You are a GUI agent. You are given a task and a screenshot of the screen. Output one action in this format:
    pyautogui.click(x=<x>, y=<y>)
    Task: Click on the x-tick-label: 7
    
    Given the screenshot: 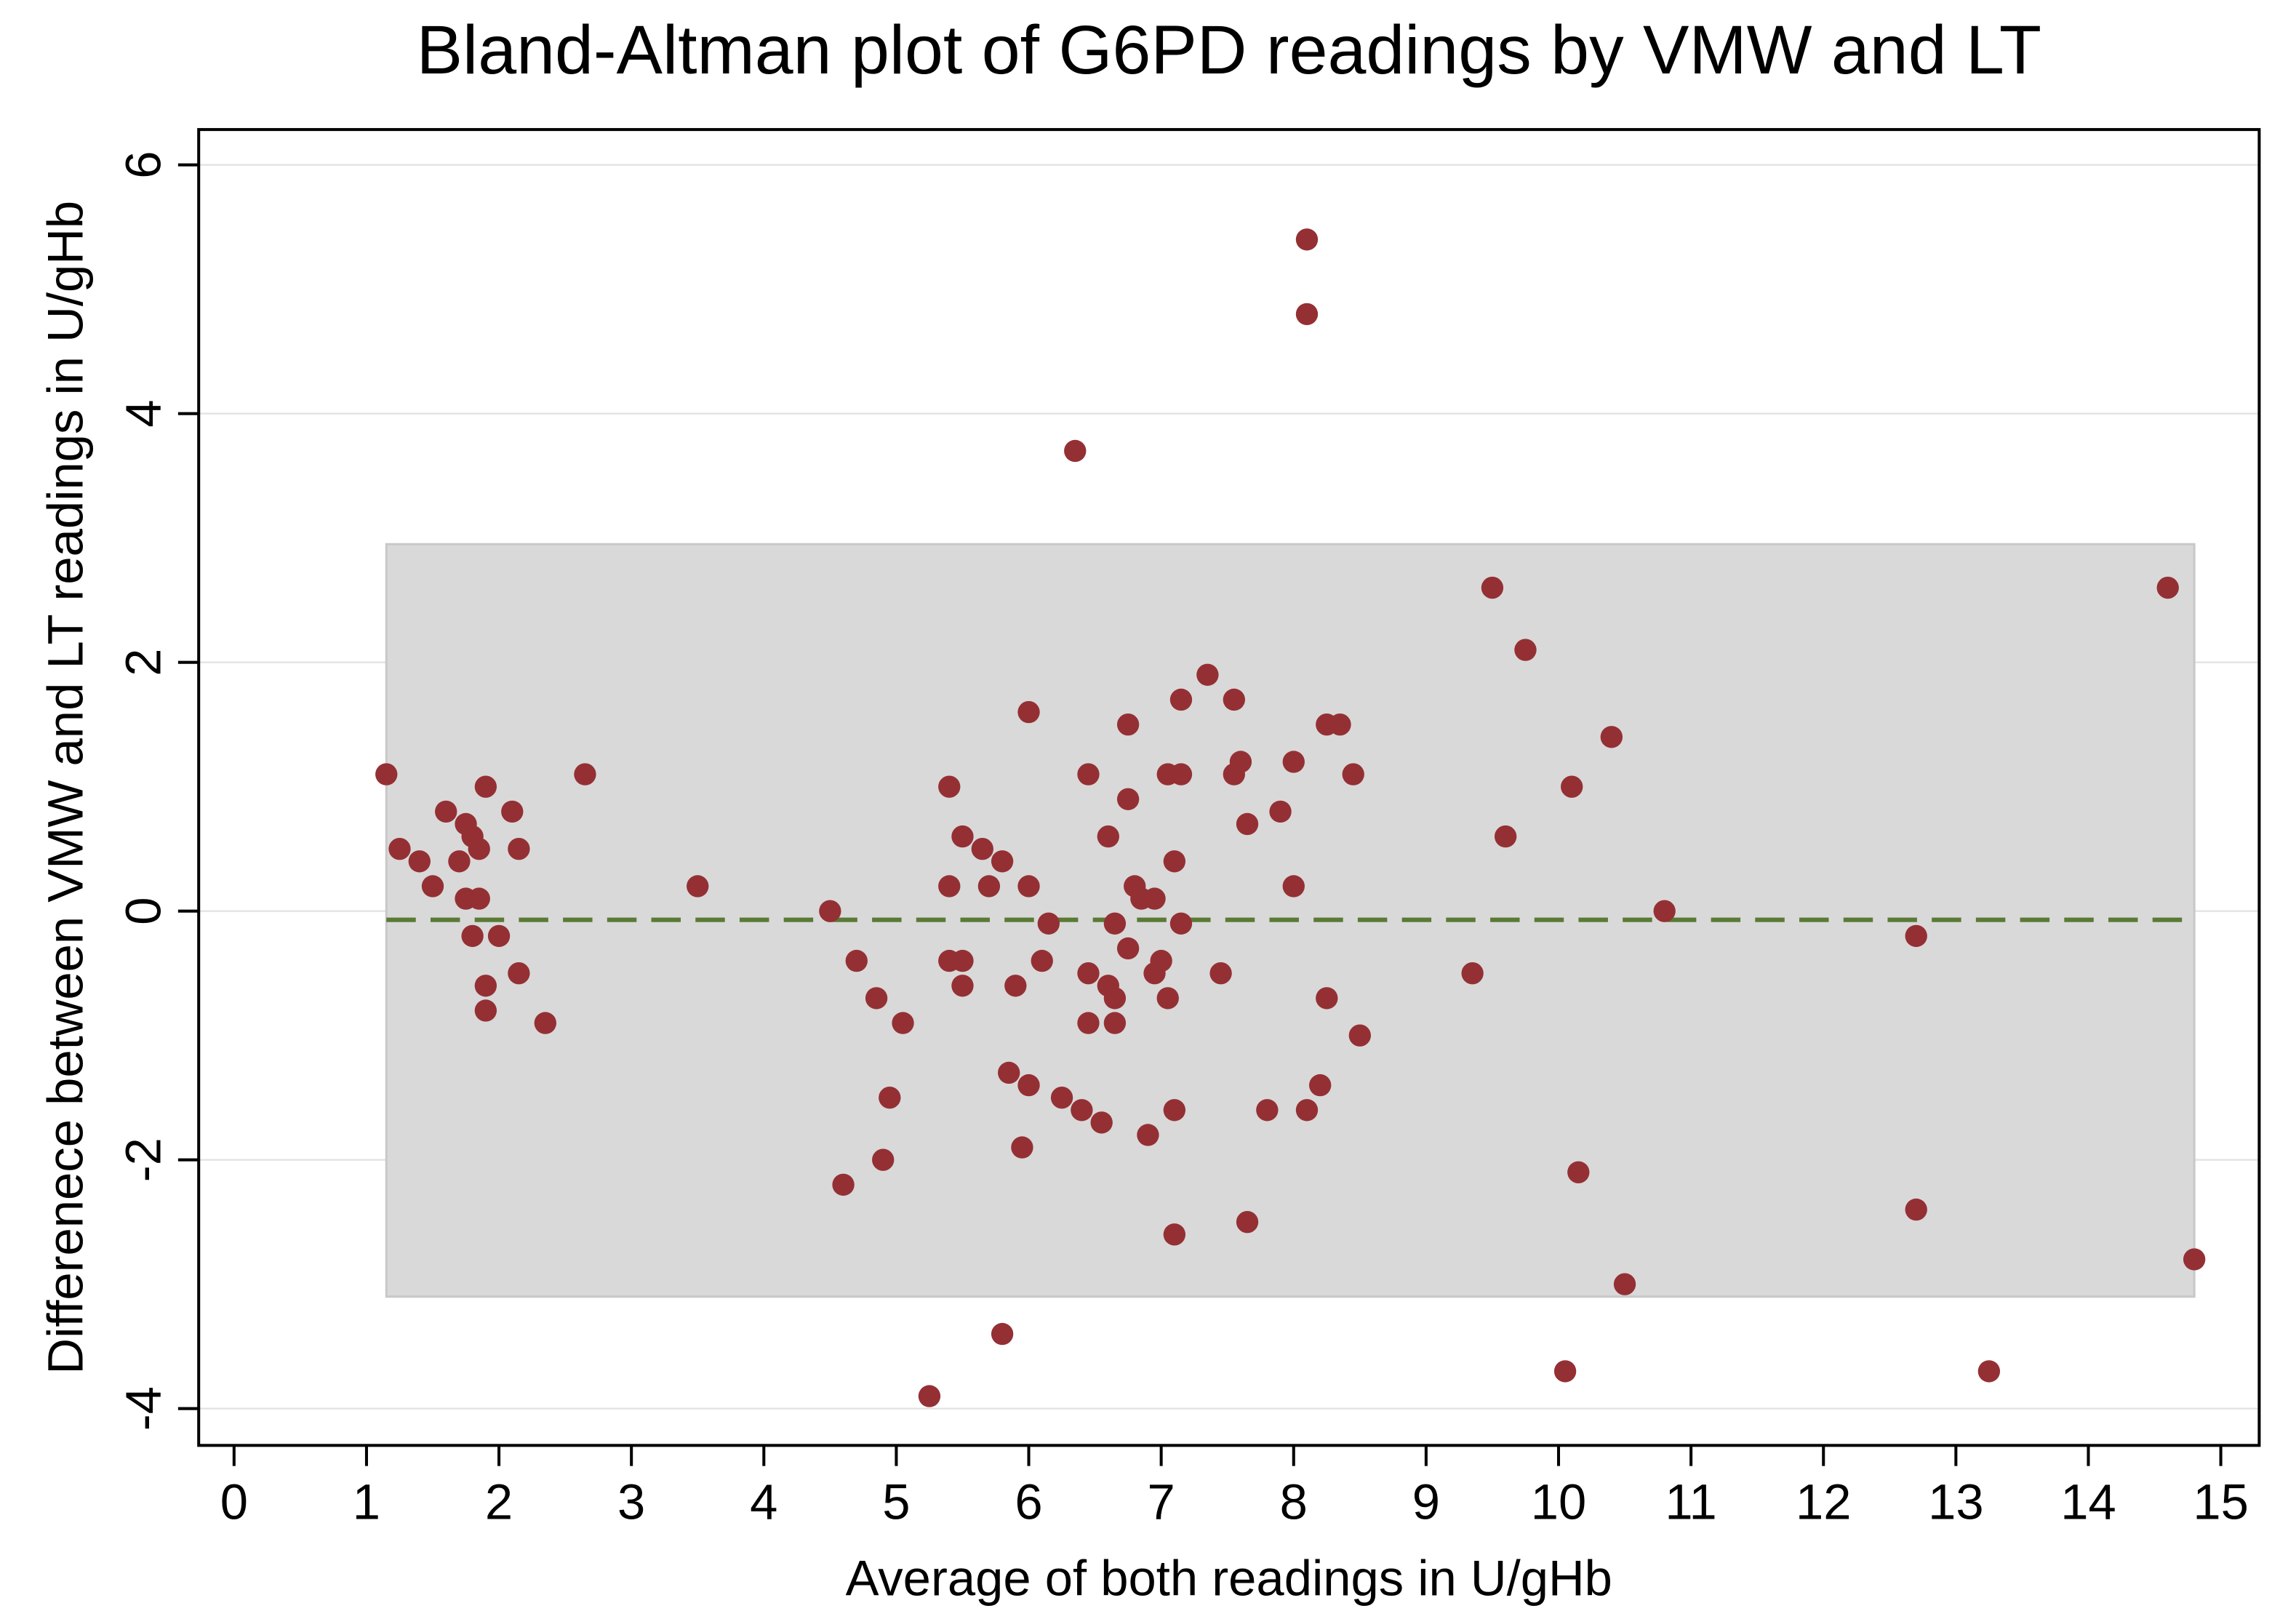 What is the action you would take?
    pyautogui.click(x=1161, y=1502)
    